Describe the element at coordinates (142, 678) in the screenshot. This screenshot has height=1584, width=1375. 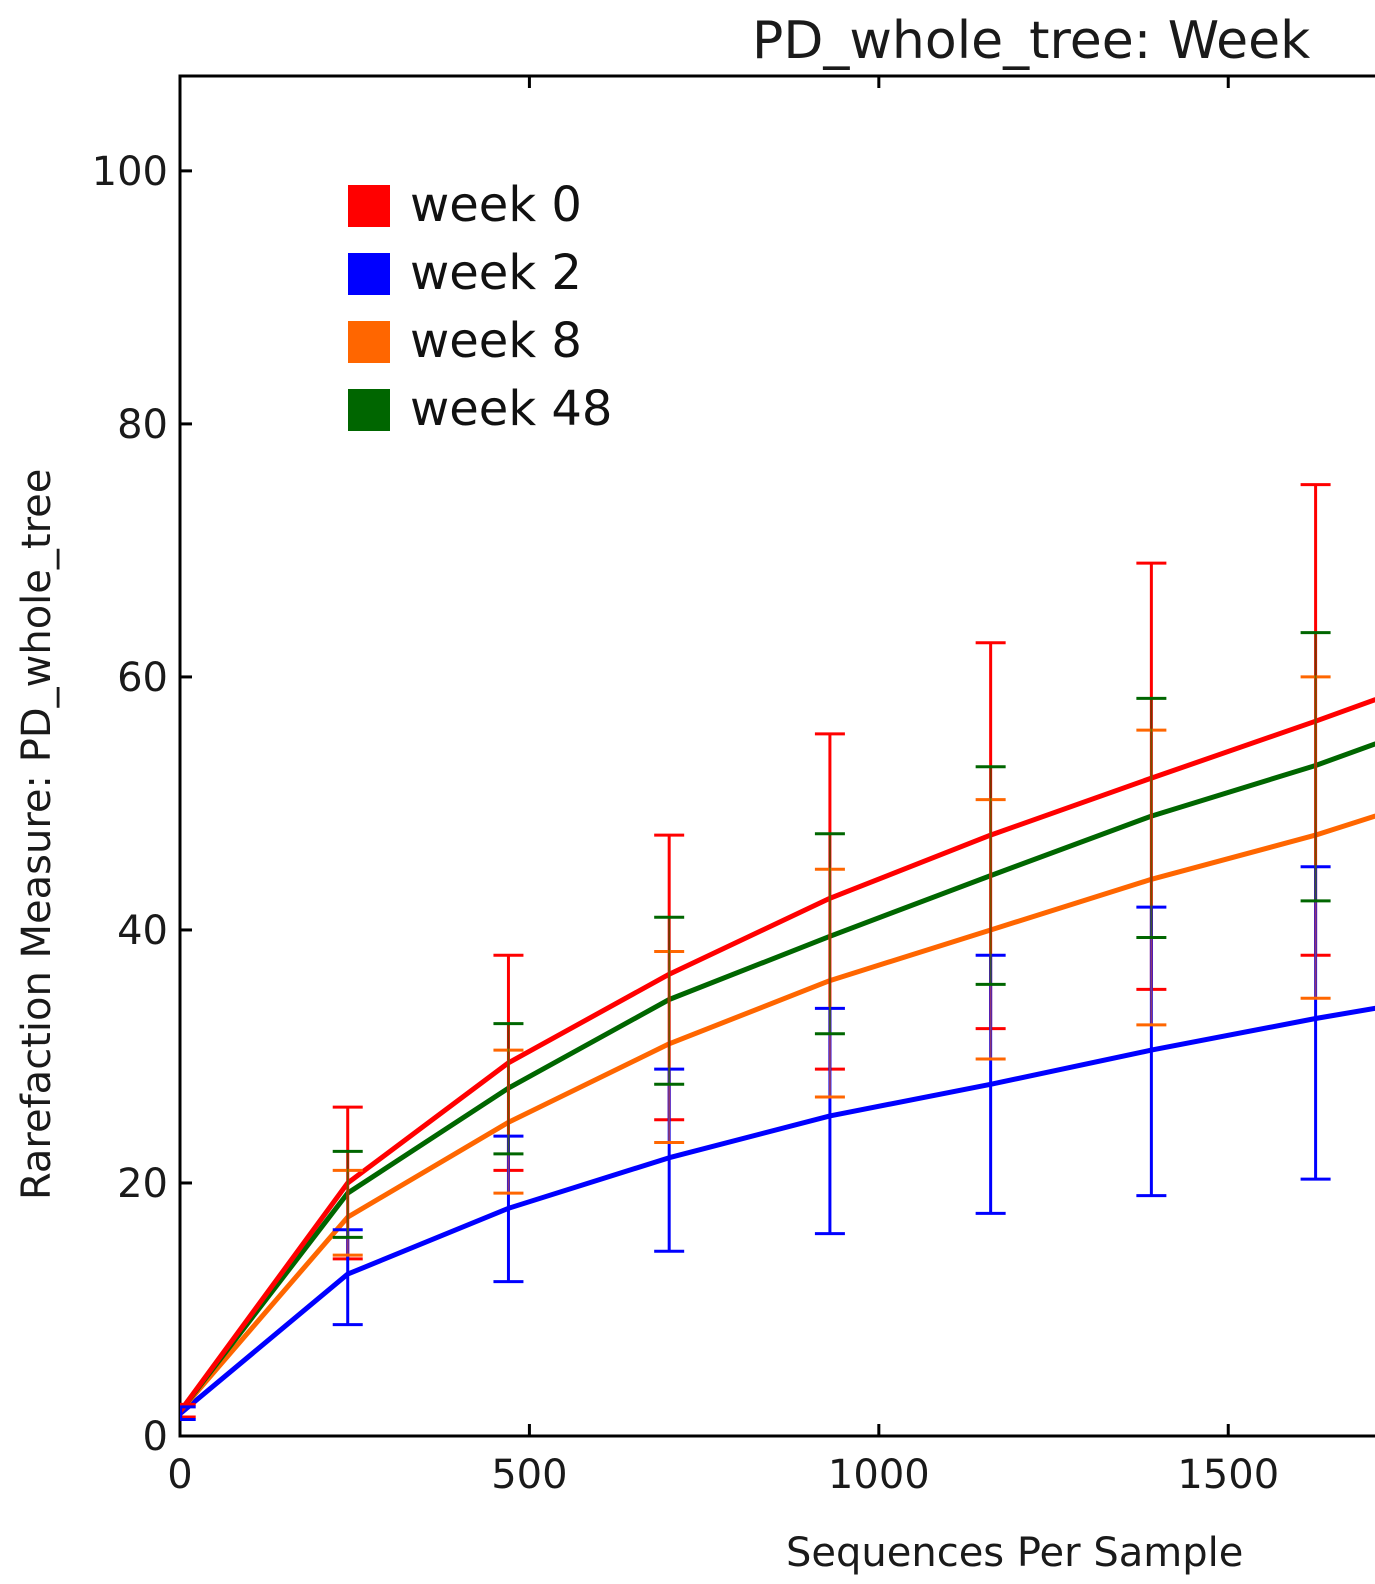
I see `y-tick-label: 60` at that location.